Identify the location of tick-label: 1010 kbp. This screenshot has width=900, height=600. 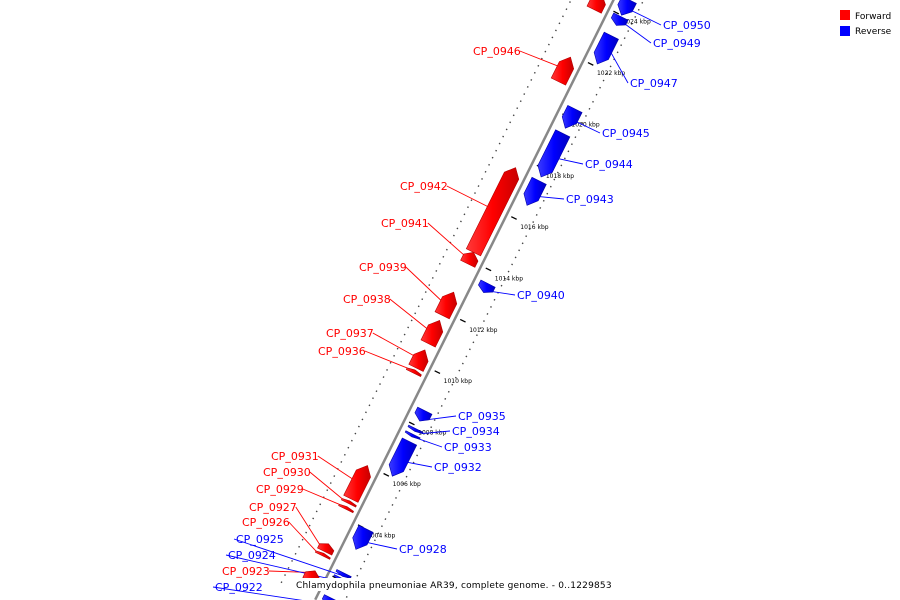
(458, 381).